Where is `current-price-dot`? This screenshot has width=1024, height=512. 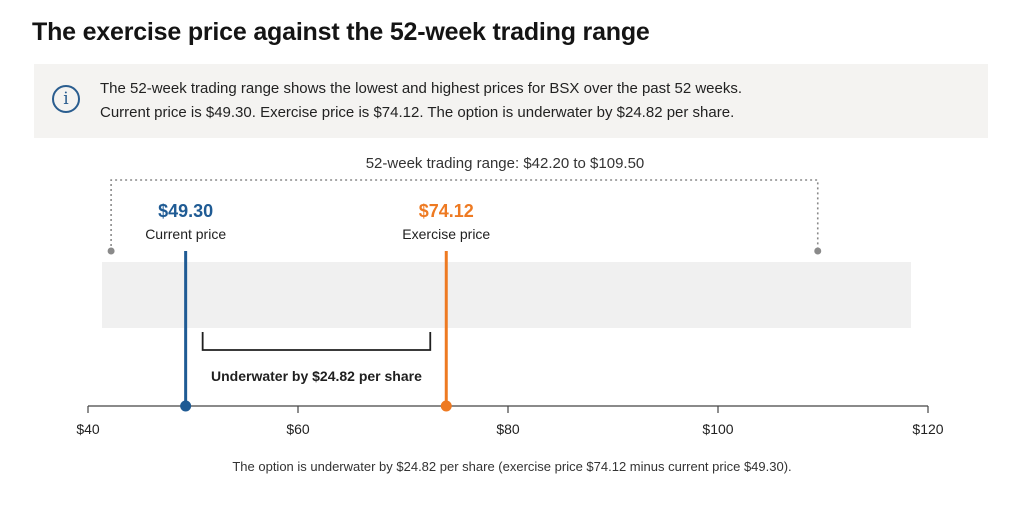 current-price-dot is located at coordinates (186, 406).